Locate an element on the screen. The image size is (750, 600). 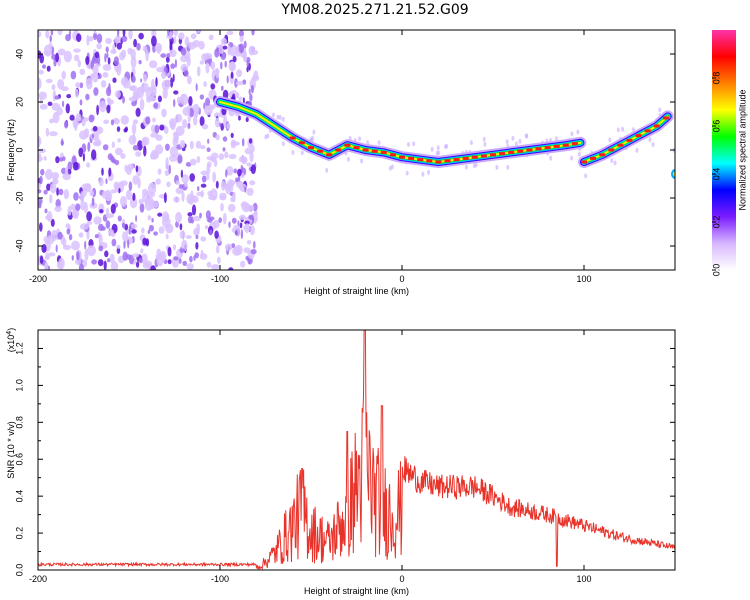
y-tick-label: 40 is located at coordinates (19, 54).